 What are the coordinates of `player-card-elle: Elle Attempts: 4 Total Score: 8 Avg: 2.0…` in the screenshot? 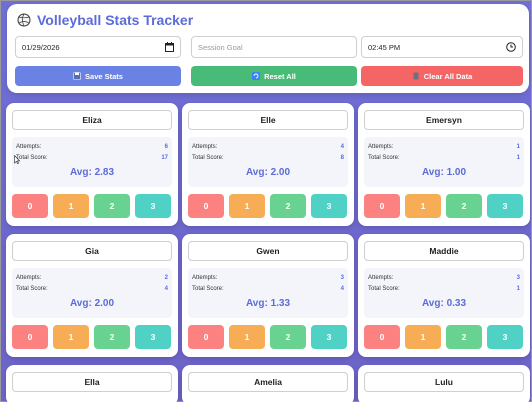 It's located at (268, 164).